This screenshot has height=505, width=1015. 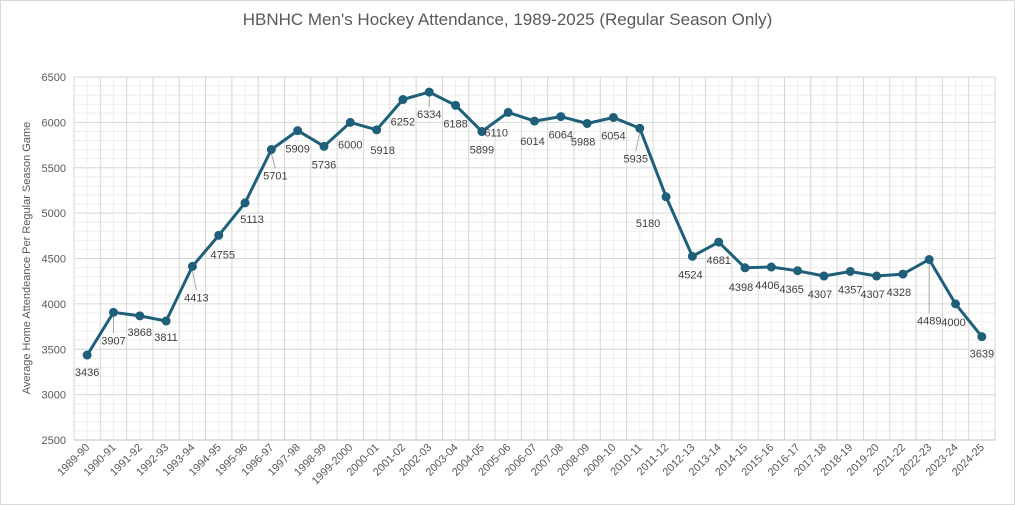 What do you see at coordinates (791, 290) in the screenshot?
I see `data-label: 4365` at bounding box center [791, 290].